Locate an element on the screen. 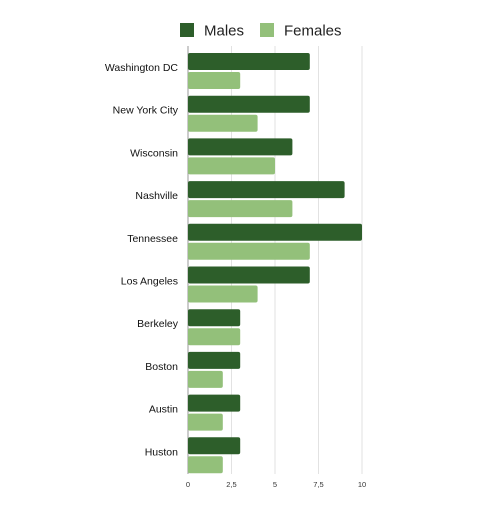 The width and height of the screenshot is (477, 512). legend: Males Females is located at coordinates (261, 31).